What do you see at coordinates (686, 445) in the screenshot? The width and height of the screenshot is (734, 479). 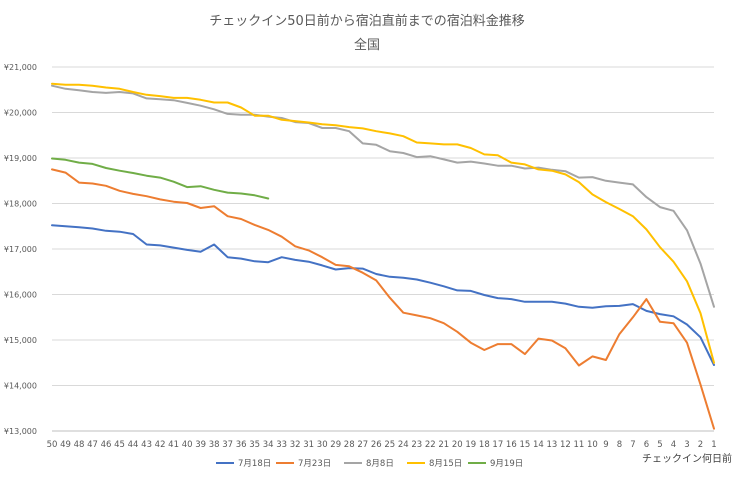 I see `x-tick-label: 3` at bounding box center [686, 445].